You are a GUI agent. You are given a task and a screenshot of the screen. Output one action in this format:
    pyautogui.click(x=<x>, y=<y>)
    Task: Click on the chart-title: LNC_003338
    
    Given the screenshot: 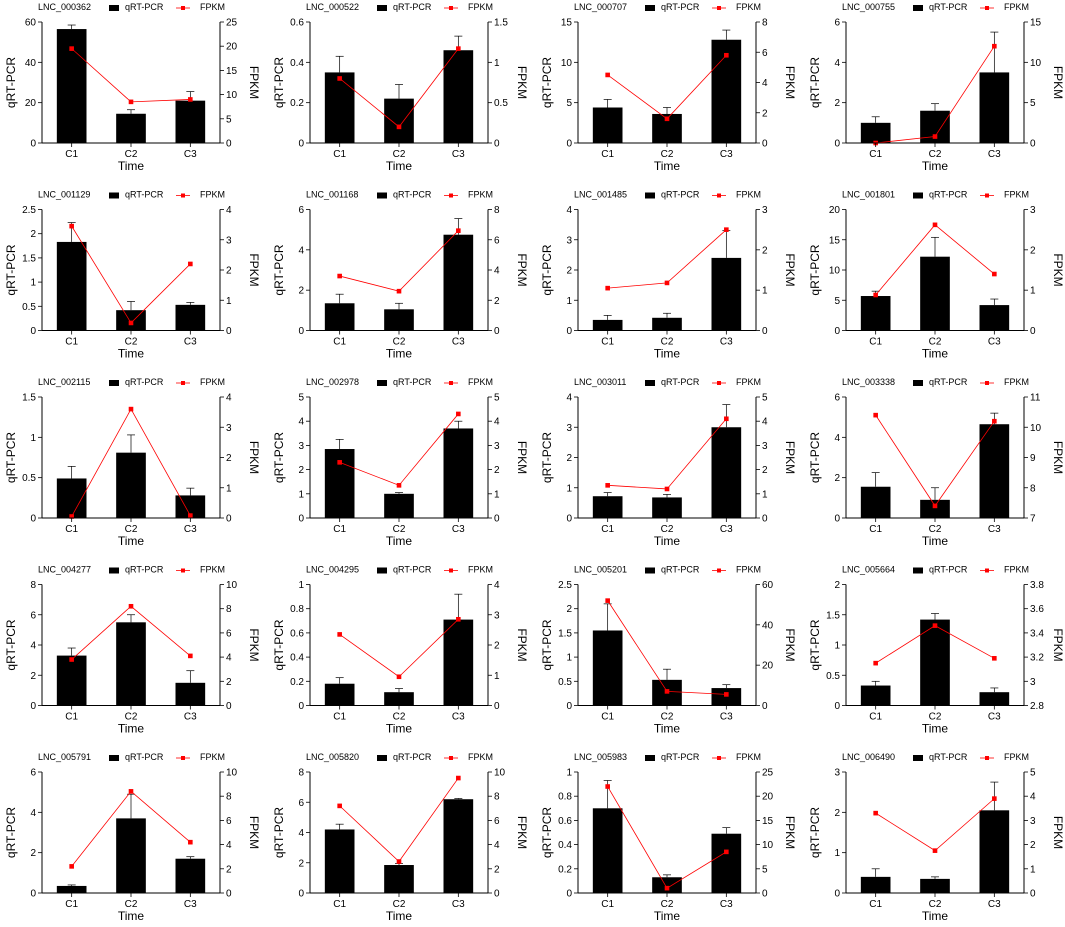 What is the action you would take?
    pyautogui.click(x=868, y=382)
    